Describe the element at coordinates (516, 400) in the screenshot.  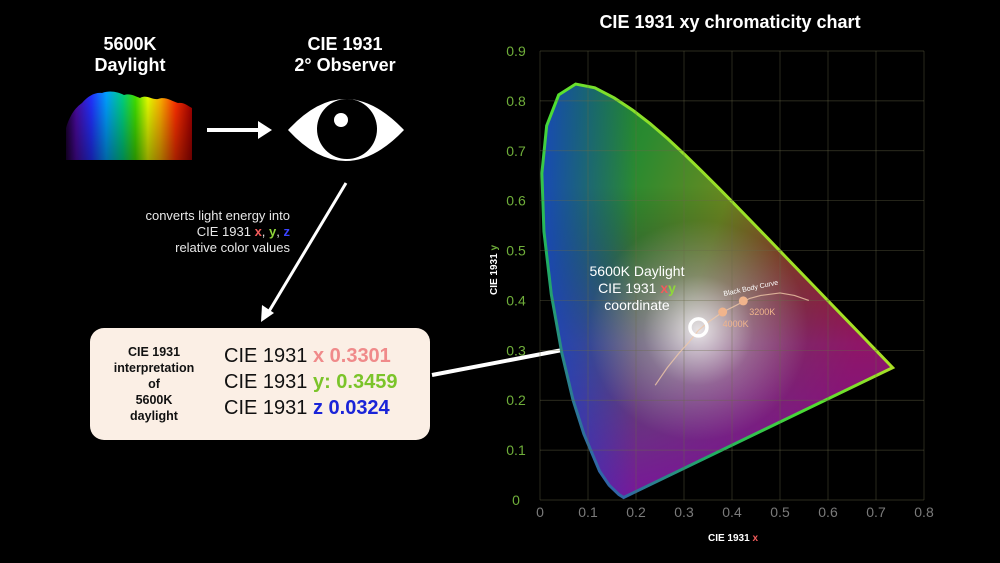
I see `y-tick-label: 0.2` at that location.